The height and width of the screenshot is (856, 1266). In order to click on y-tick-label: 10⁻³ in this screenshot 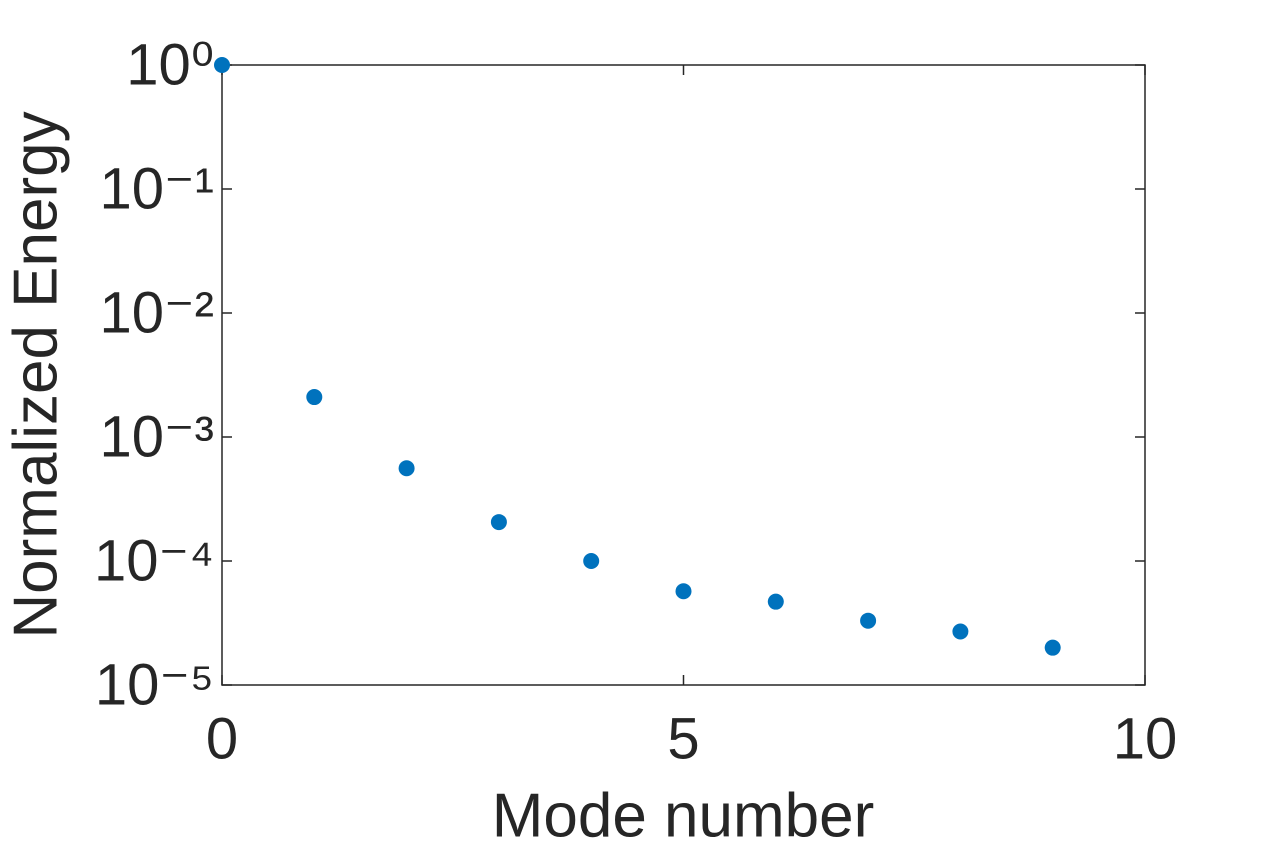, I will do `click(157, 436)`.